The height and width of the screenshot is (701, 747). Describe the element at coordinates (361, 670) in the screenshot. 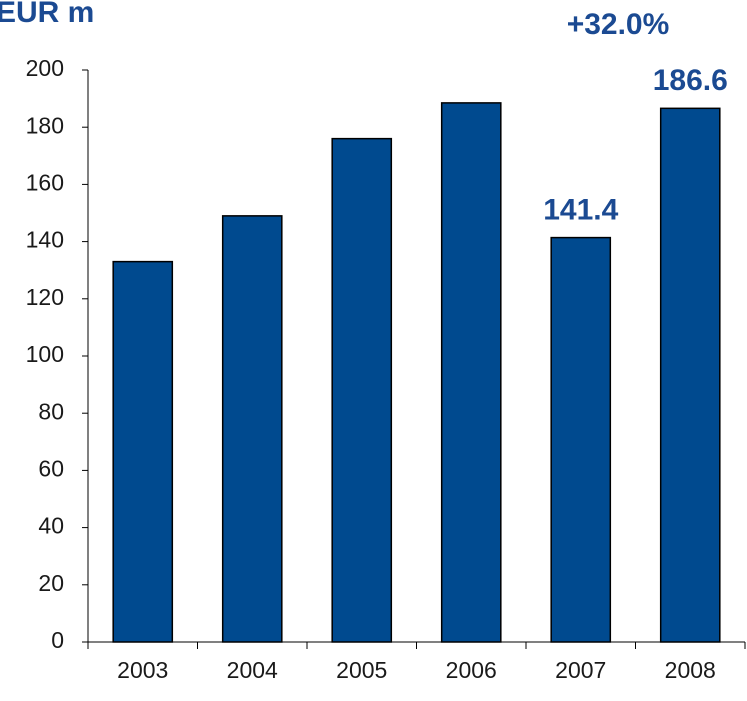

I see `x-tick-label: 2005` at that location.